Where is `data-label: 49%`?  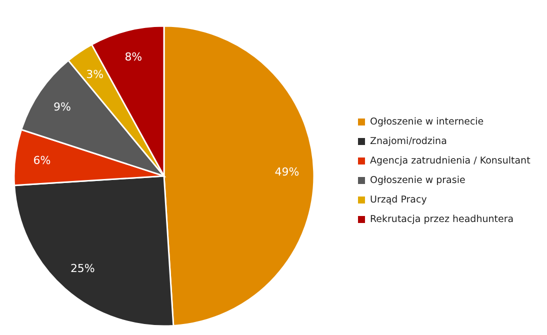 data-label: 49% is located at coordinates (287, 172).